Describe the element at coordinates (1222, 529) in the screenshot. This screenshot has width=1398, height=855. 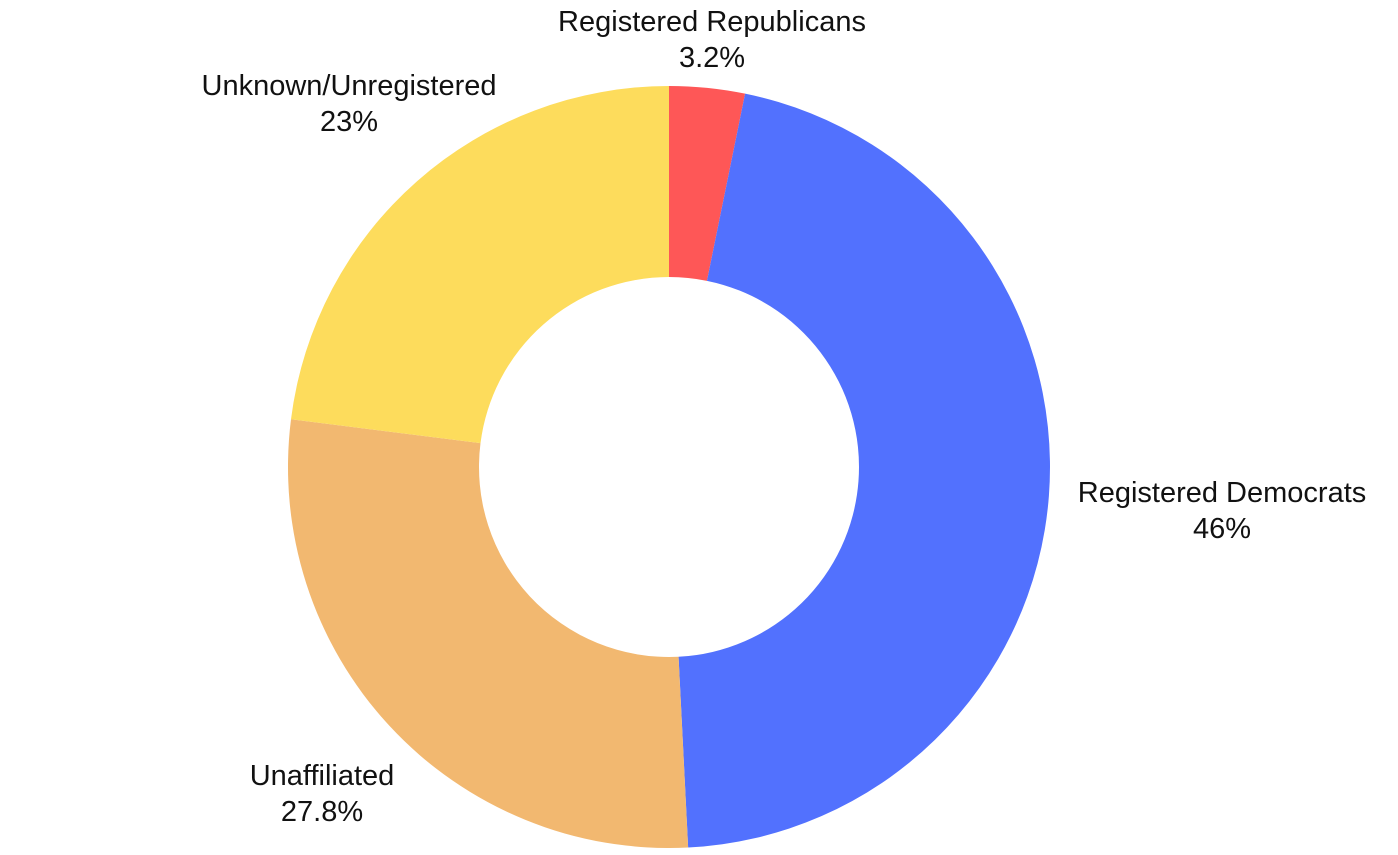
I see `label-registered-democrats-value: 46%` at that location.